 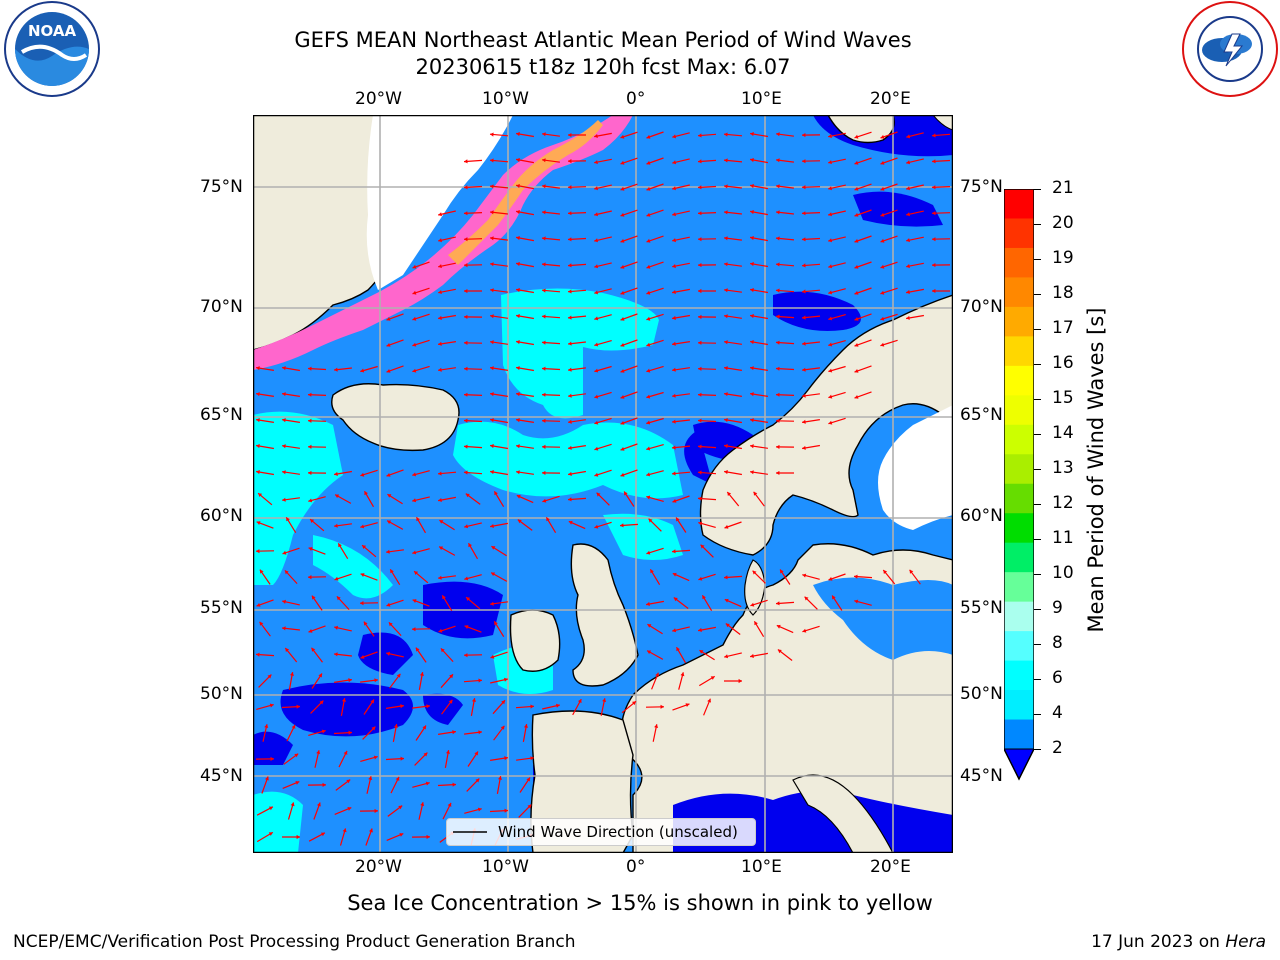 I want to click on land-ireland, so click(x=535, y=640).